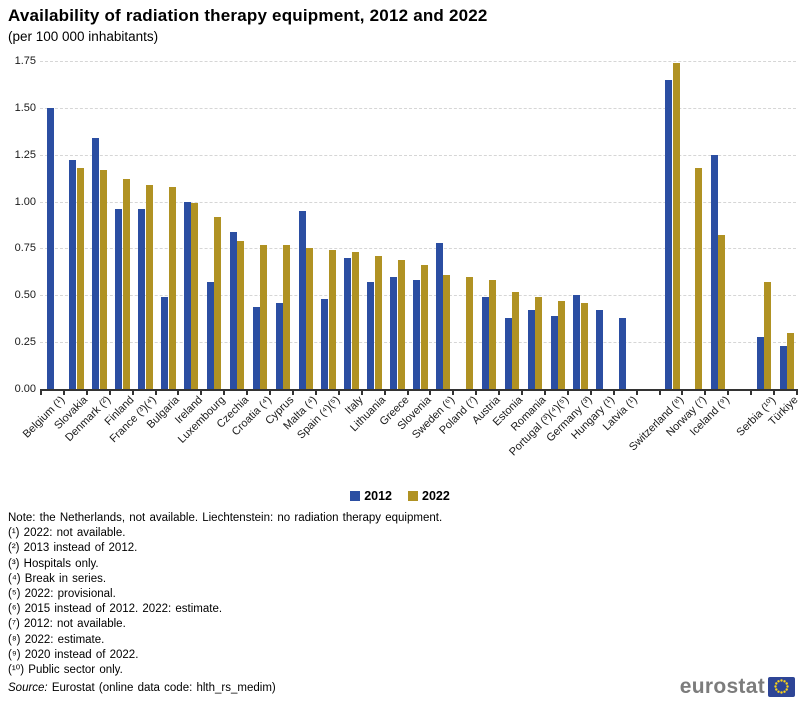 This screenshot has width=800, height=704. Describe the element at coordinates (73, 654) in the screenshot. I see `note-line: (⁹) 2020 instead of 2022.` at that location.